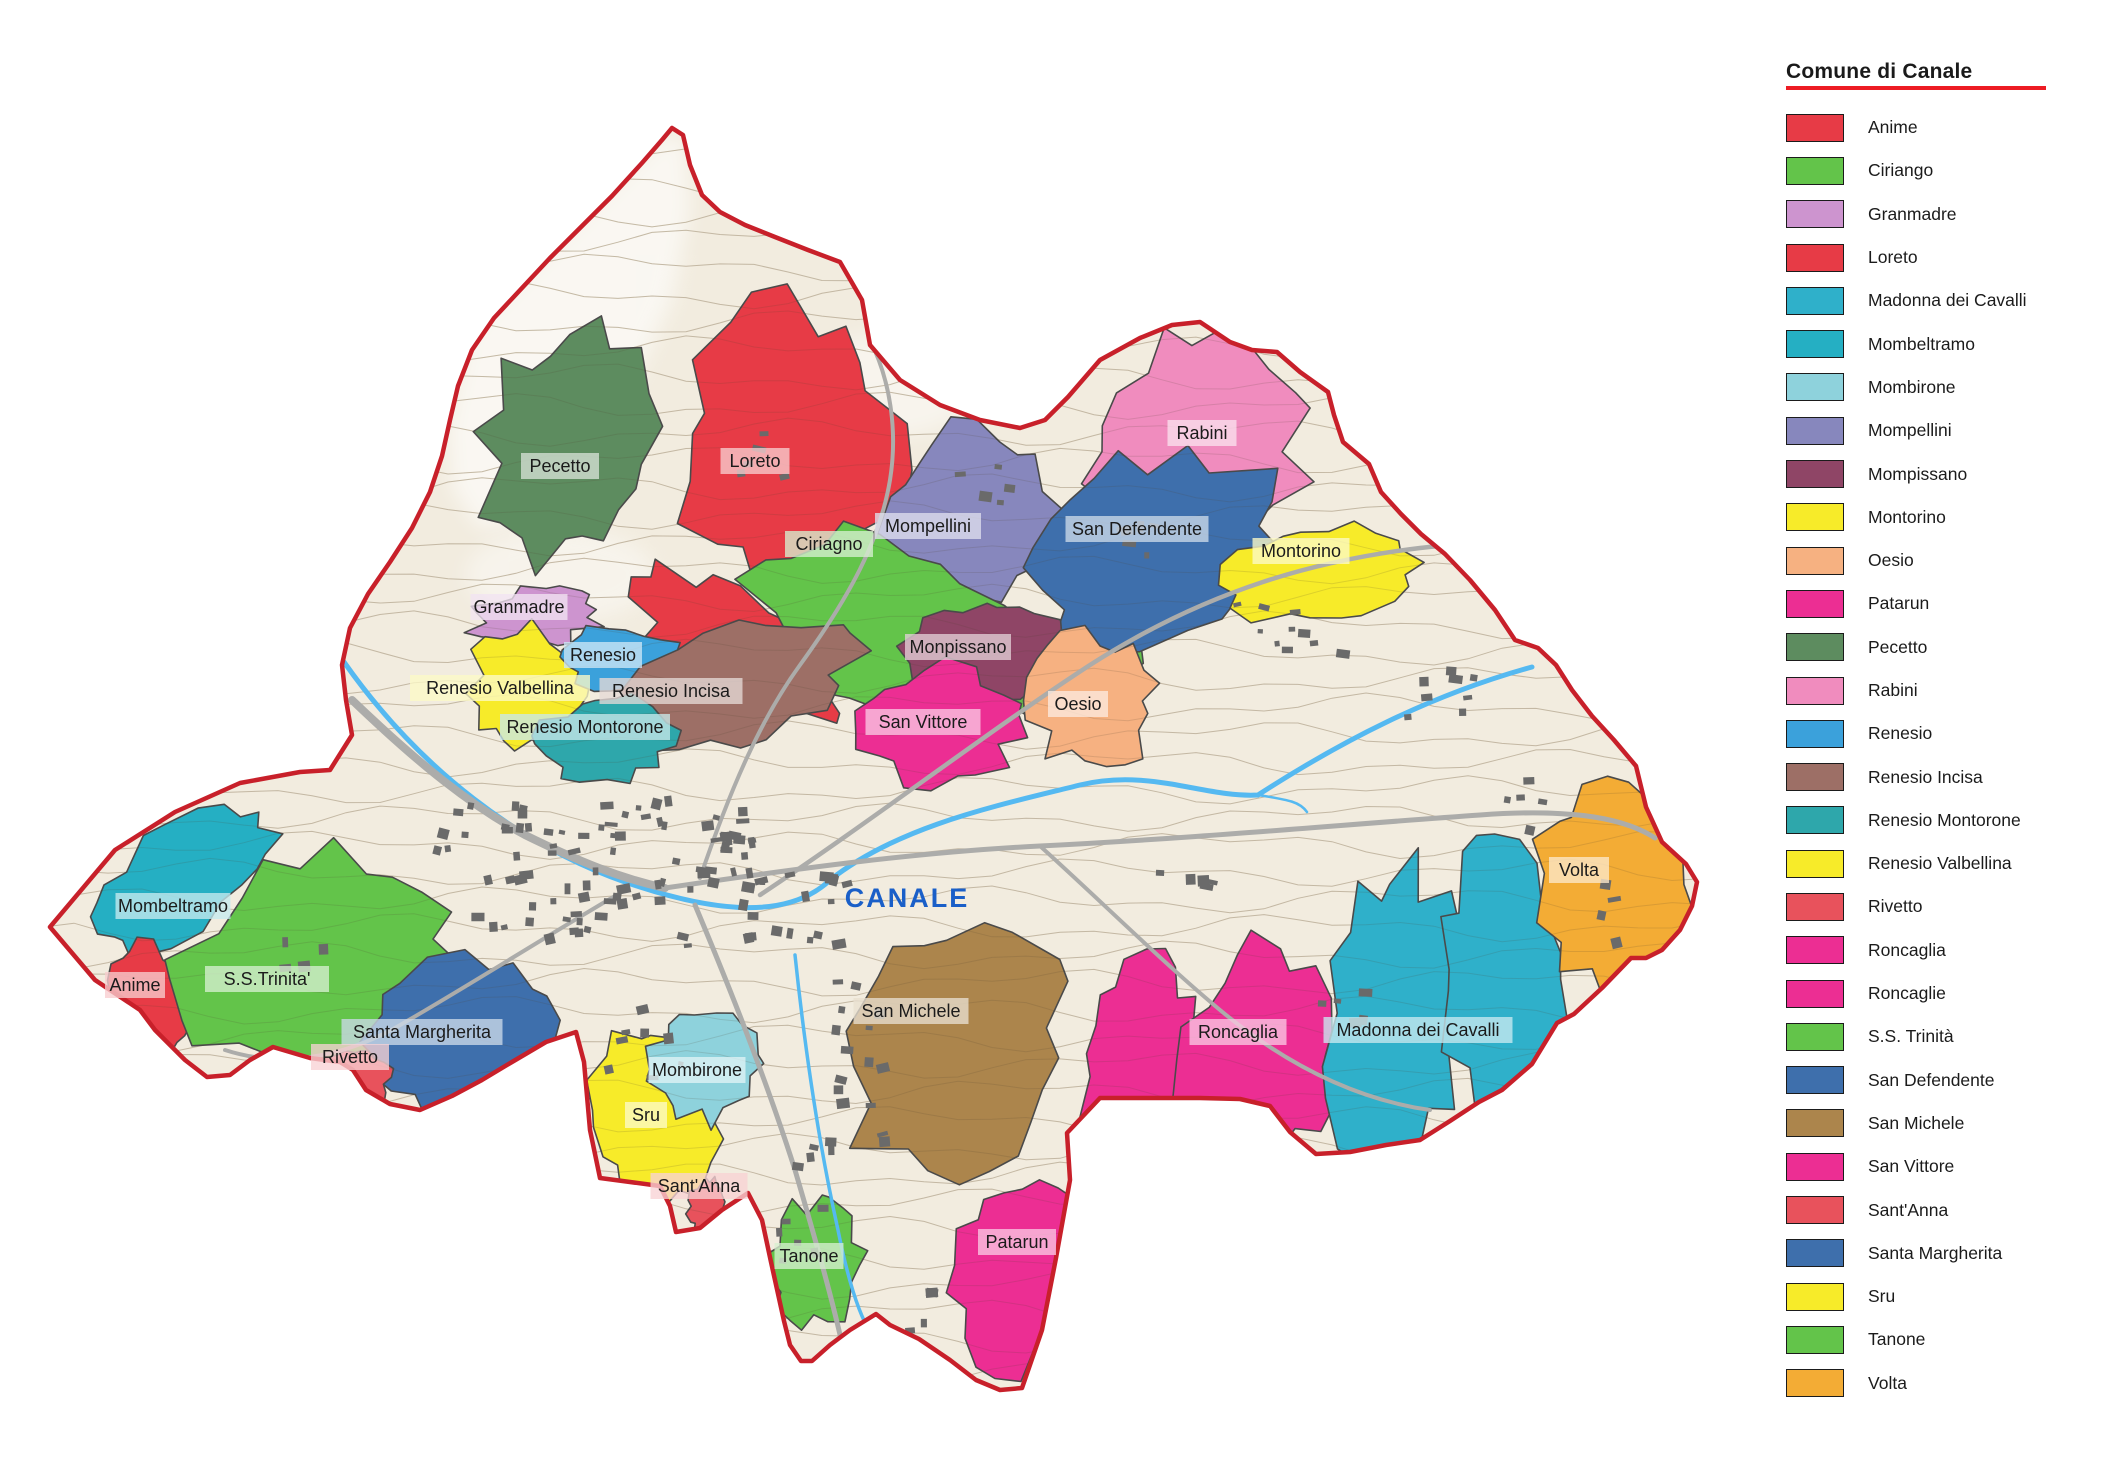 Image resolution: width=2125 pixels, height=1476 pixels. Describe the element at coordinates (173, 906) in the screenshot. I see `region-label-mombeltramo: Mombeltramo` at that location.